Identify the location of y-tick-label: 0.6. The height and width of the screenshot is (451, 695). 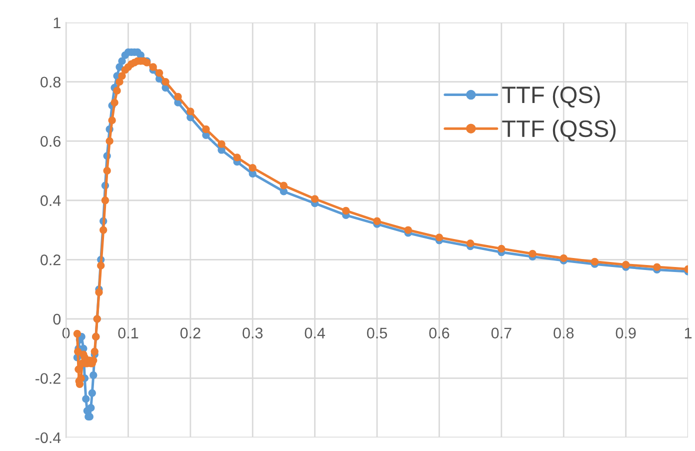
(50, 141).